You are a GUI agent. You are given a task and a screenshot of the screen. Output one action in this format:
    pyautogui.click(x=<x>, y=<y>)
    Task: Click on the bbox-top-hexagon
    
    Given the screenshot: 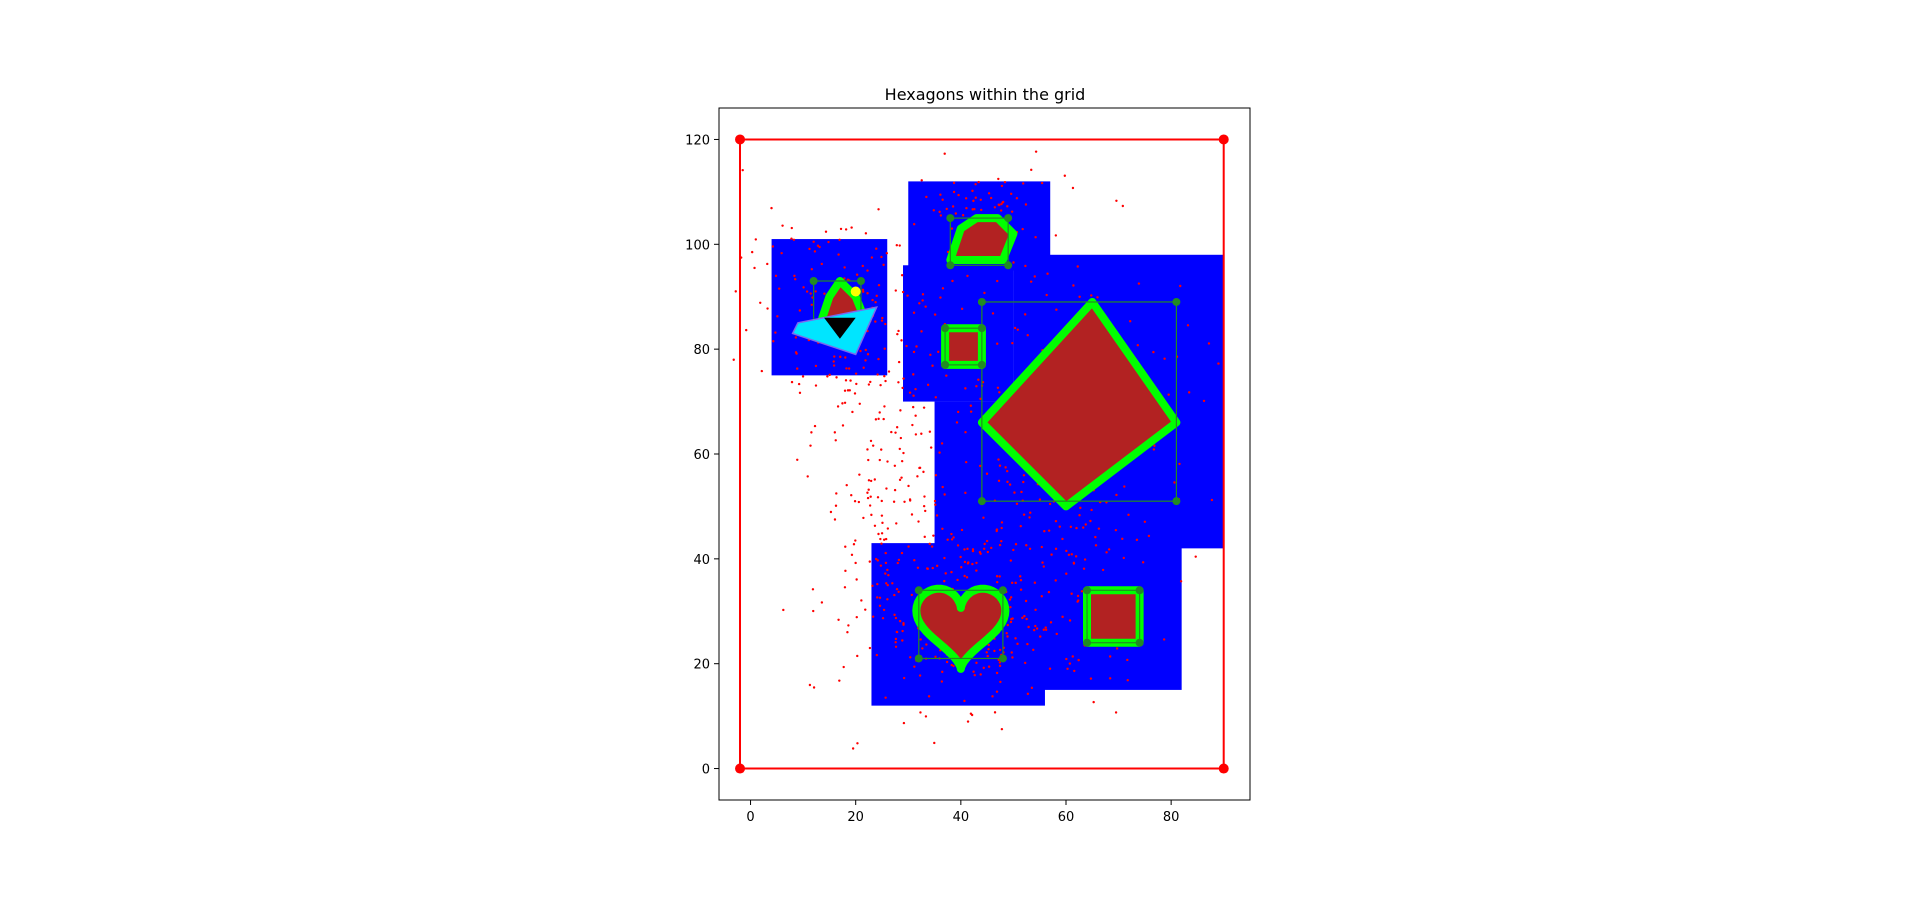 What is the action you would take?
    pyautogui.click(x=979, y=241)
    